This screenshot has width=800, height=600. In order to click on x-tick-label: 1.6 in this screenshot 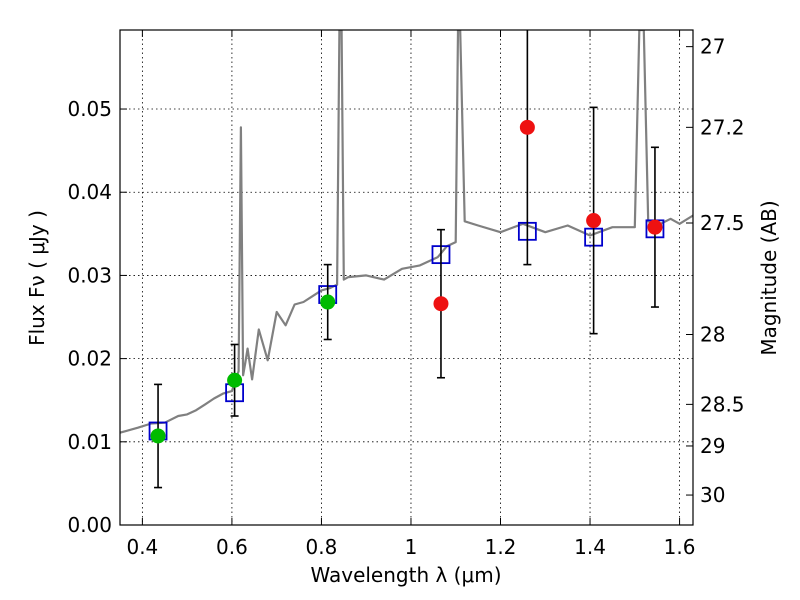, I will do `click(680, 547)`.